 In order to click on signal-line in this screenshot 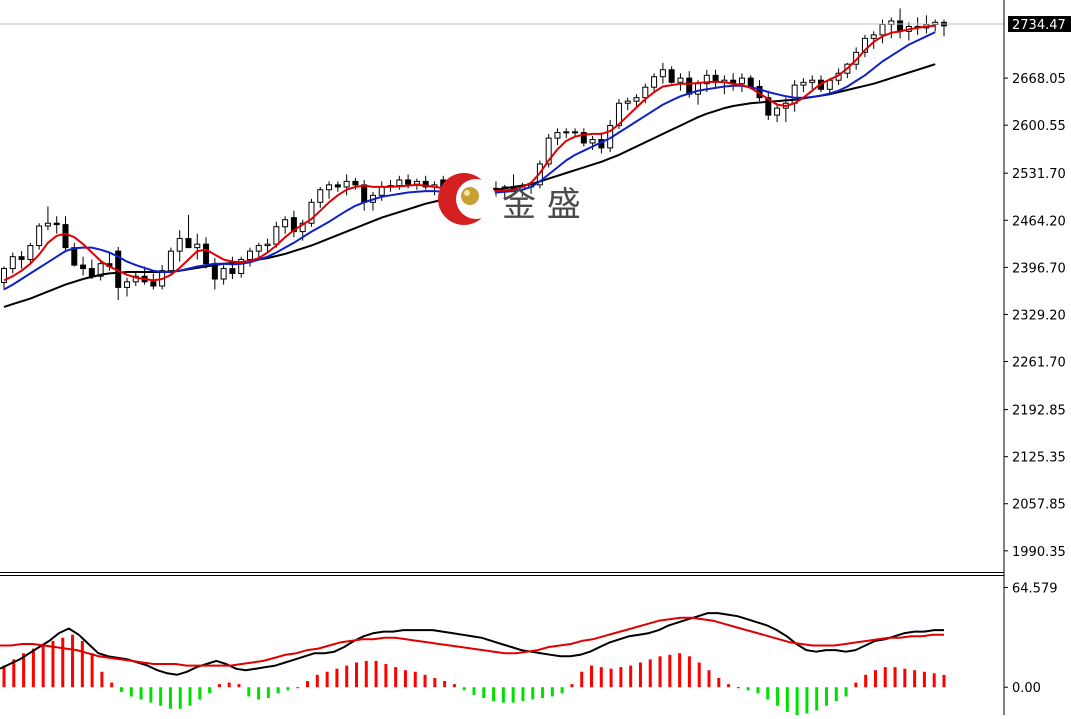, I will do `click(472, 641)`.